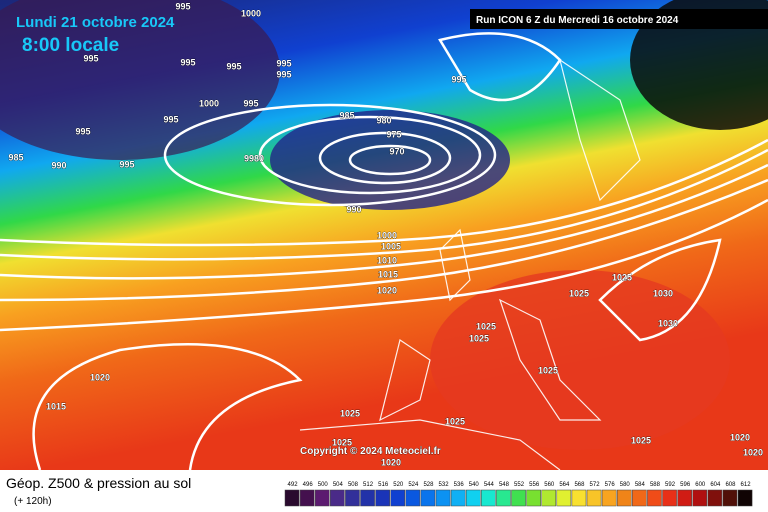 The image size is (768, 512). I want to click on colorbar-tick-label: 512, so click(368, 485).